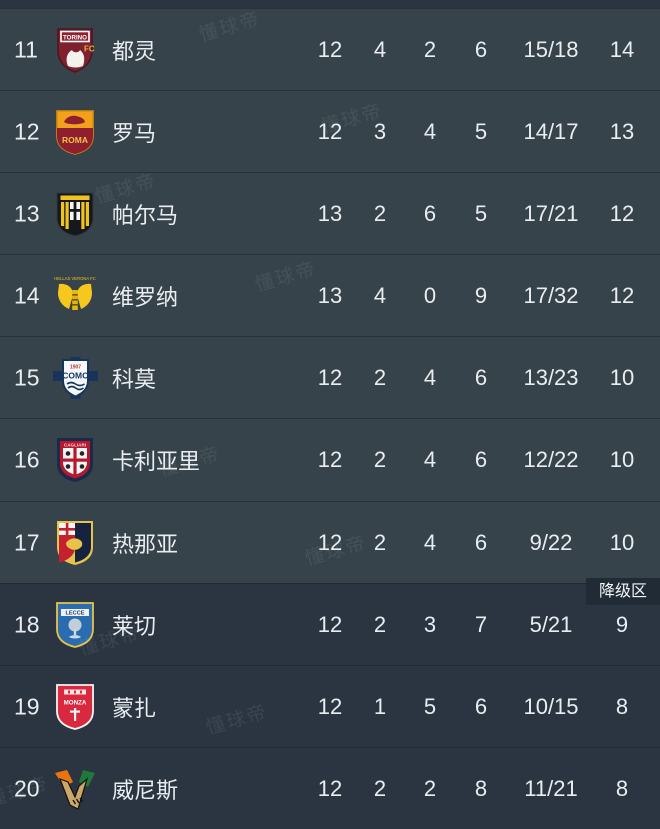 The width and height of the screenshot is (660, 829). Describe the element at coordinates (622, 213) in the screenshot. I see `points: 12` at that location.